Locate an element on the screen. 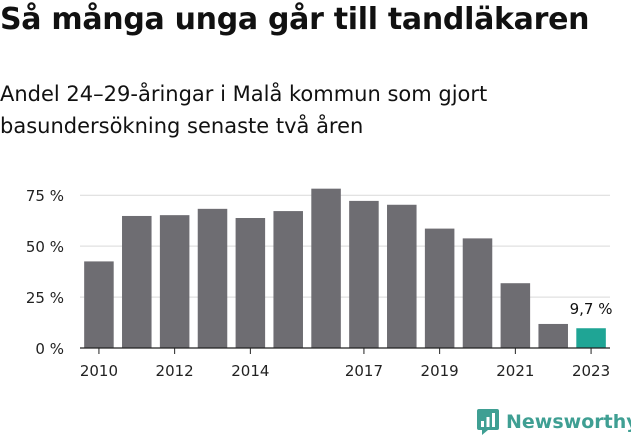 The height and width of the screenshot is (439, 631). y-tick-label: 50 % is located at coordinates (45, 247).